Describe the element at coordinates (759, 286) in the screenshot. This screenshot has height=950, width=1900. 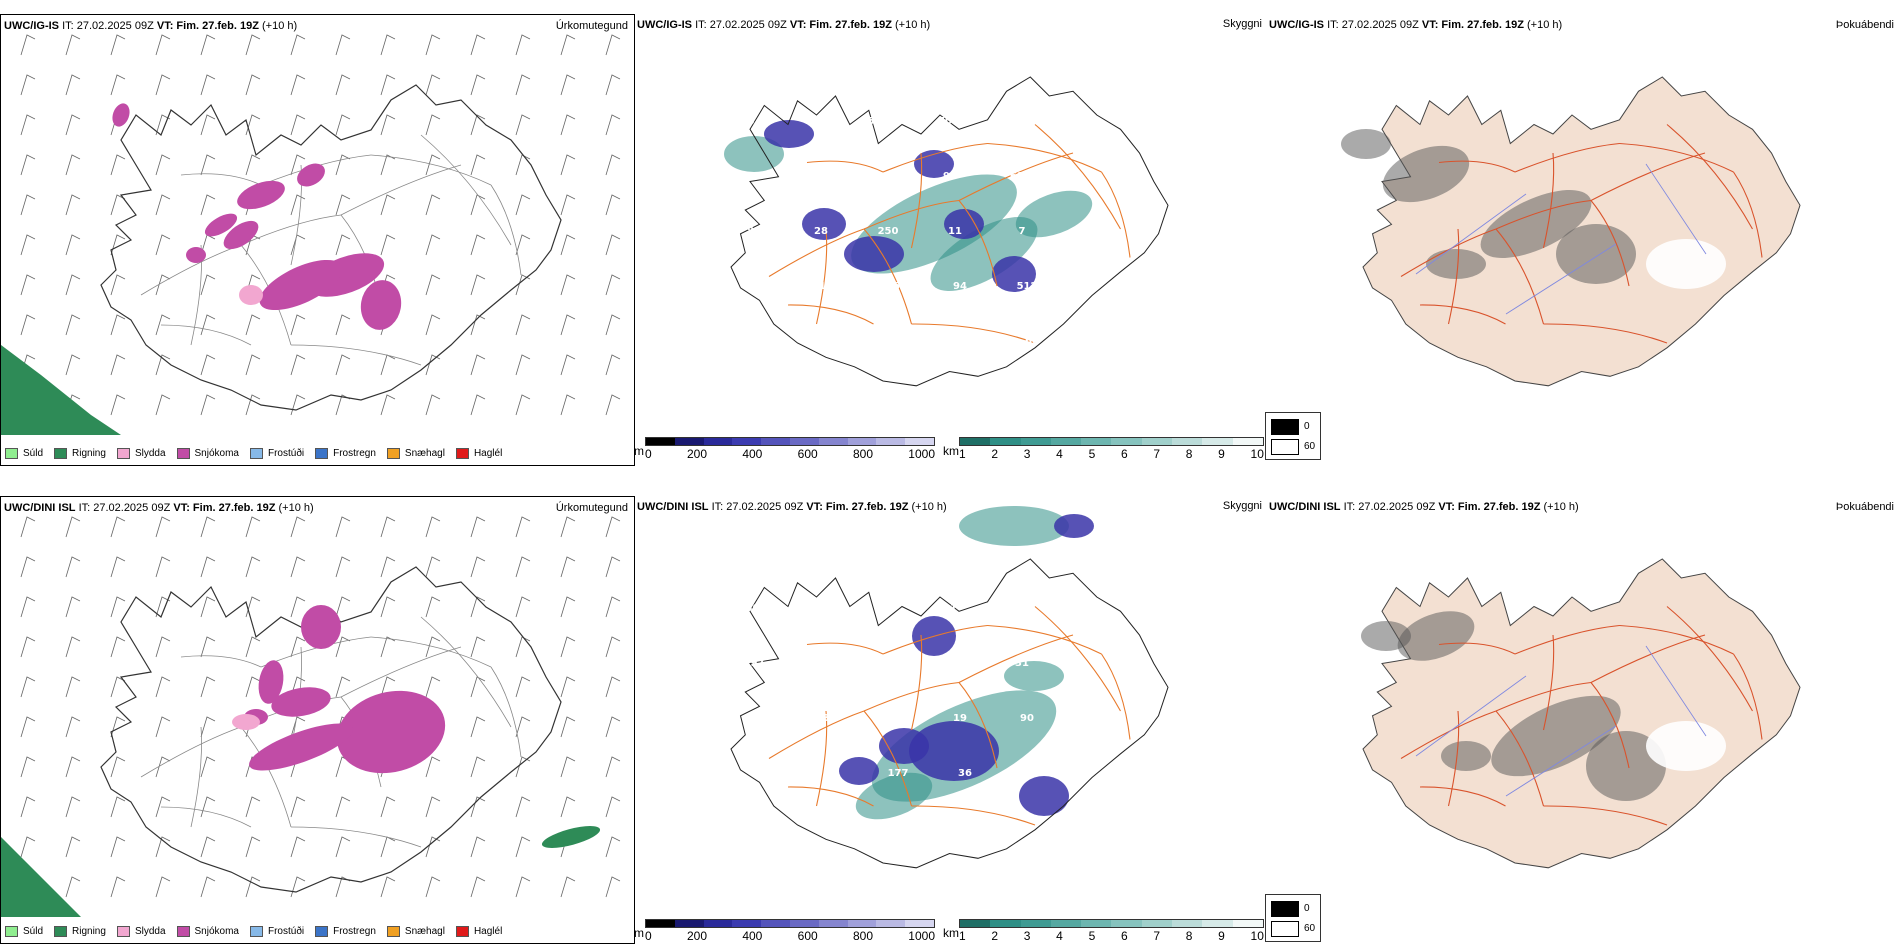
I see `cloud-base-value: 14` at that location.